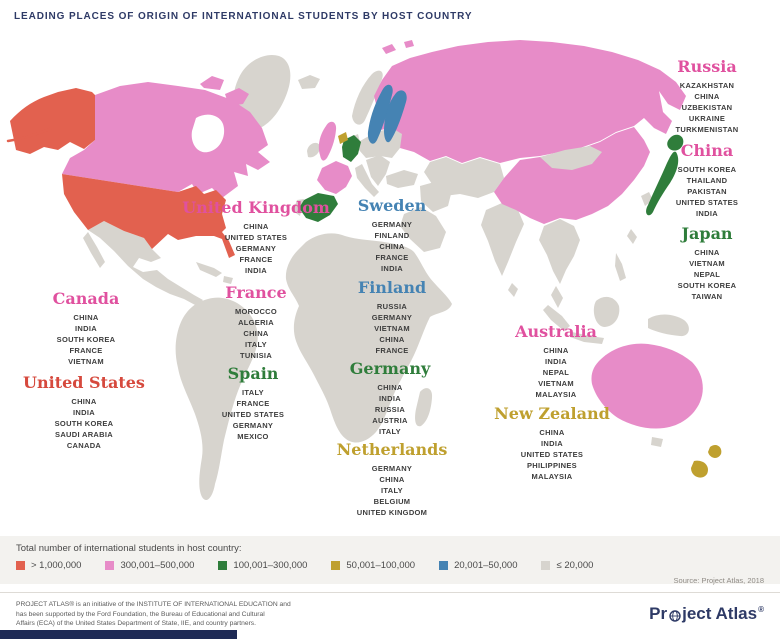  I want to click on origin-list: CHINA INDIA RUSSIA AUSTRIA ITALY, so click(390, 409).